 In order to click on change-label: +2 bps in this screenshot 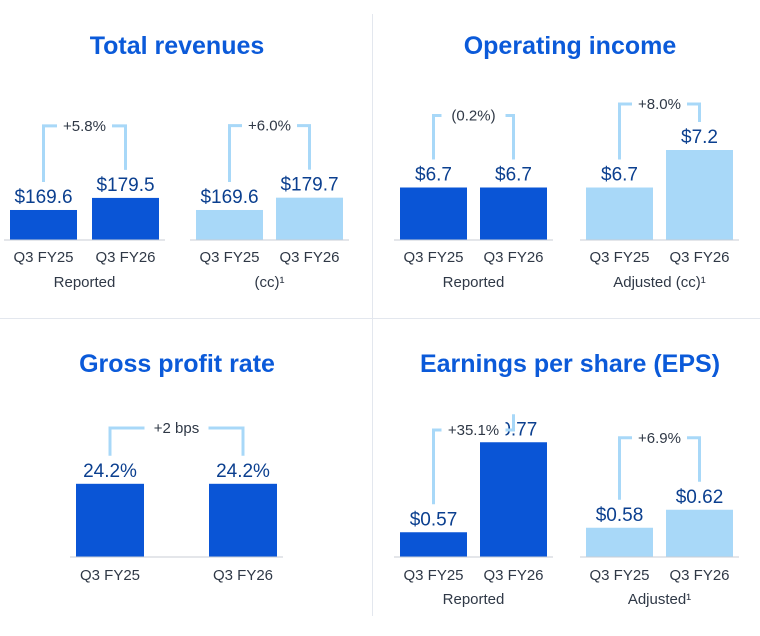, I will do `click(176, 428)`.